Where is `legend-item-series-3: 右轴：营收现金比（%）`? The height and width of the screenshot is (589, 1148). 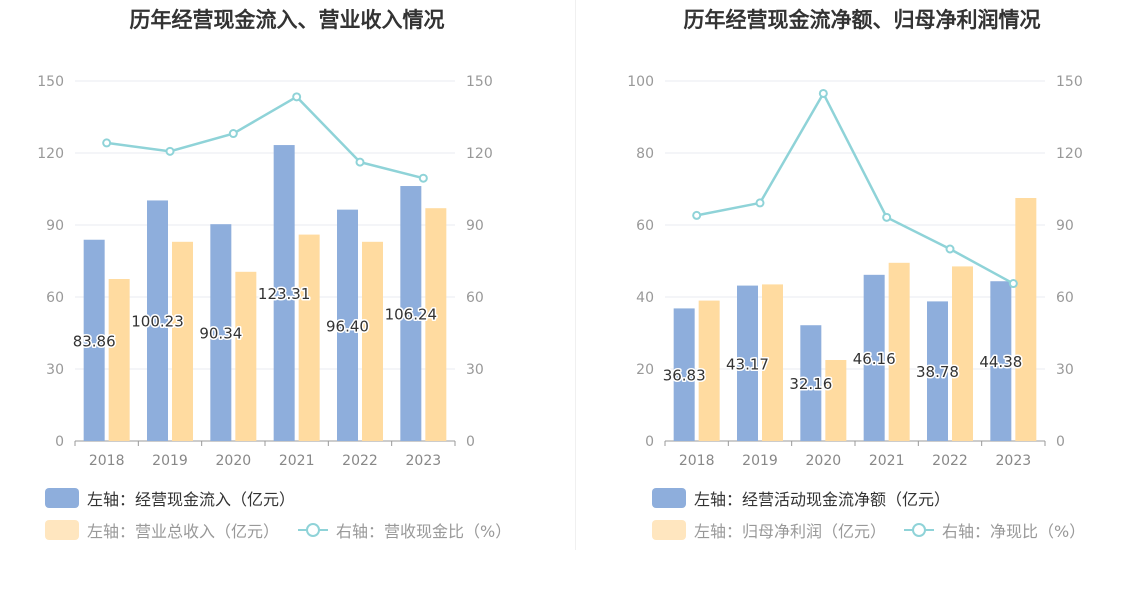
legend-item-series-3: 右轴：营收现金比（%） is located at coordinates (404, 530).